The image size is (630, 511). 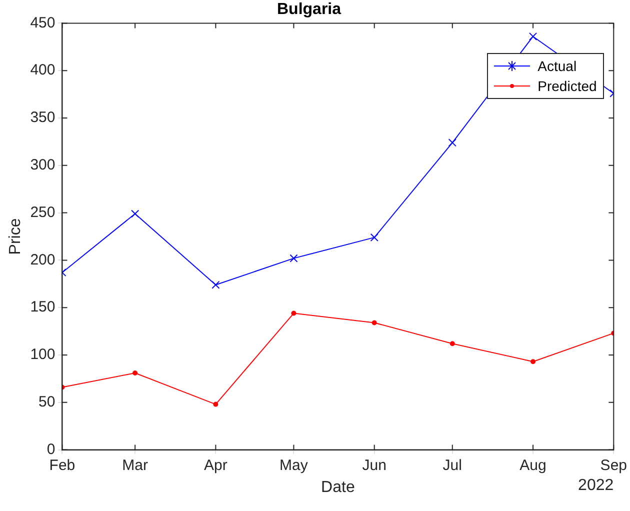 I want to click on chart-title: Bulgaria, so click(x=309, y=9).